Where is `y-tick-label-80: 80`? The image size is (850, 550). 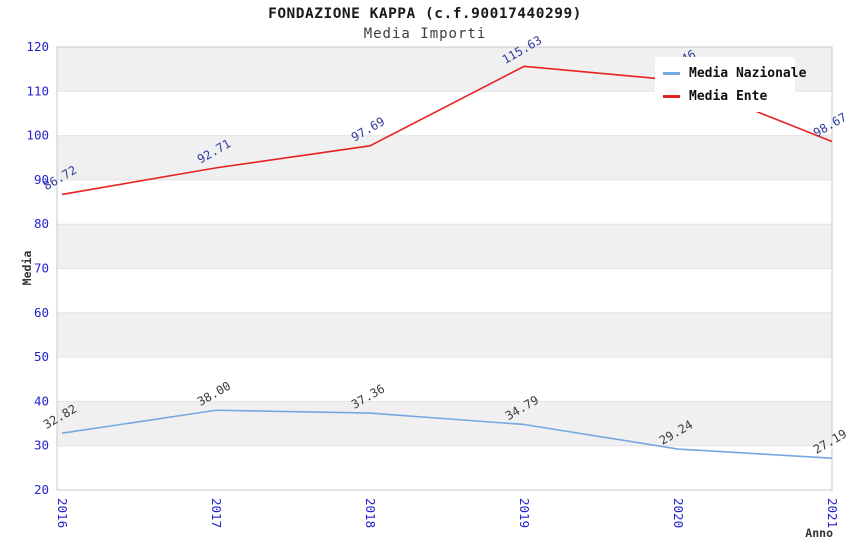 y-tick-label-80: 80 is located at coordinates (41, 223).